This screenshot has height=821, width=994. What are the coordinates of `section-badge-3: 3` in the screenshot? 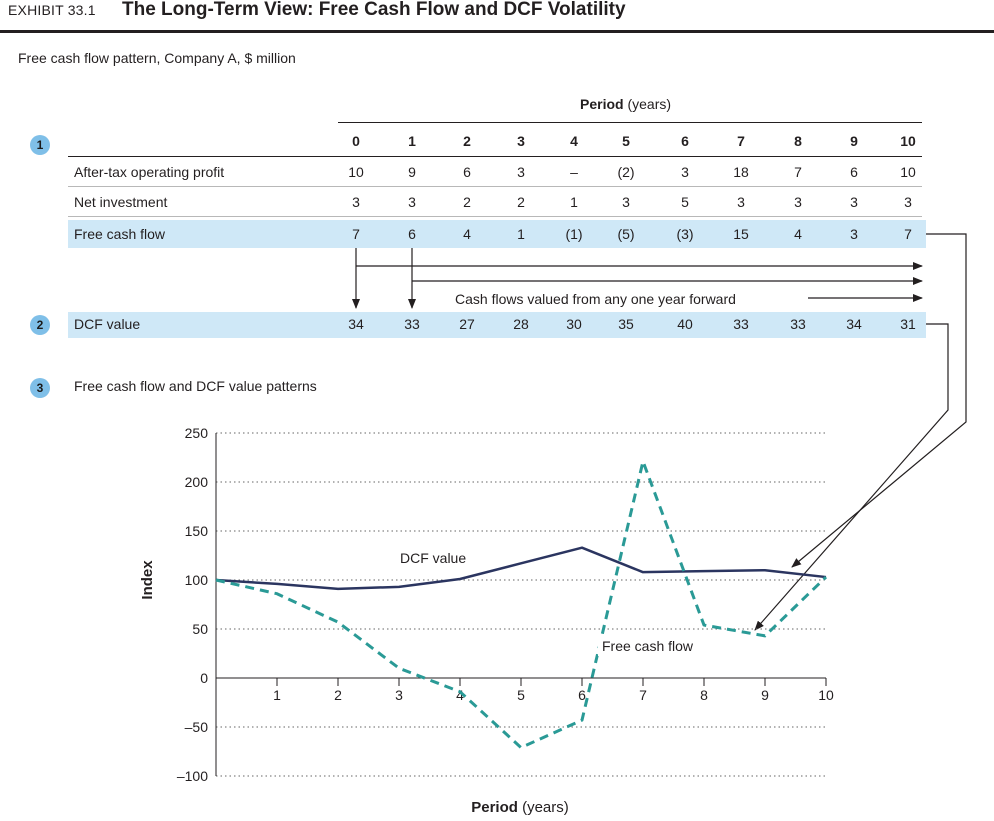 It's located at (40, 388).